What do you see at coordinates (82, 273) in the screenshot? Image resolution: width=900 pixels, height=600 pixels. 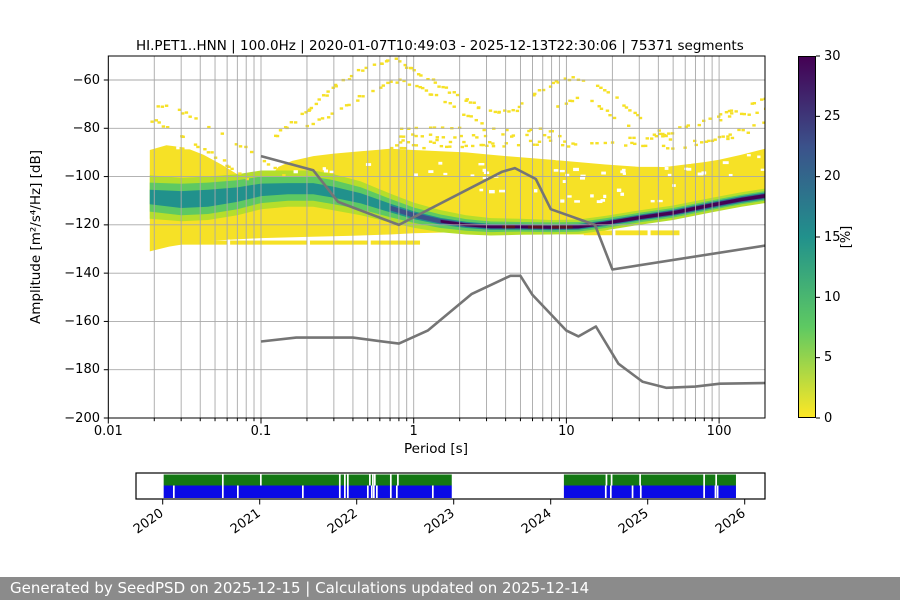 I see `y-tick-label: −140` at bounding box center [82, 273].